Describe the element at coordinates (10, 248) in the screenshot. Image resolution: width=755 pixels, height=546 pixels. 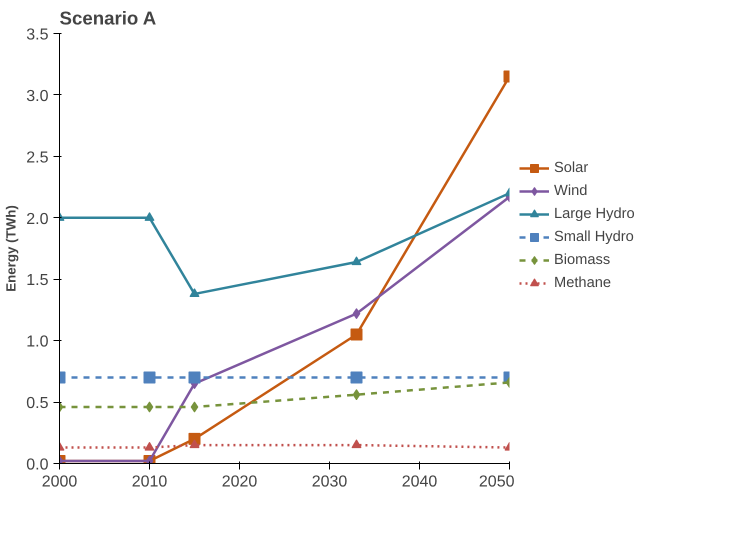
I see `y-axis-title: Energy (TWh)` at that location.